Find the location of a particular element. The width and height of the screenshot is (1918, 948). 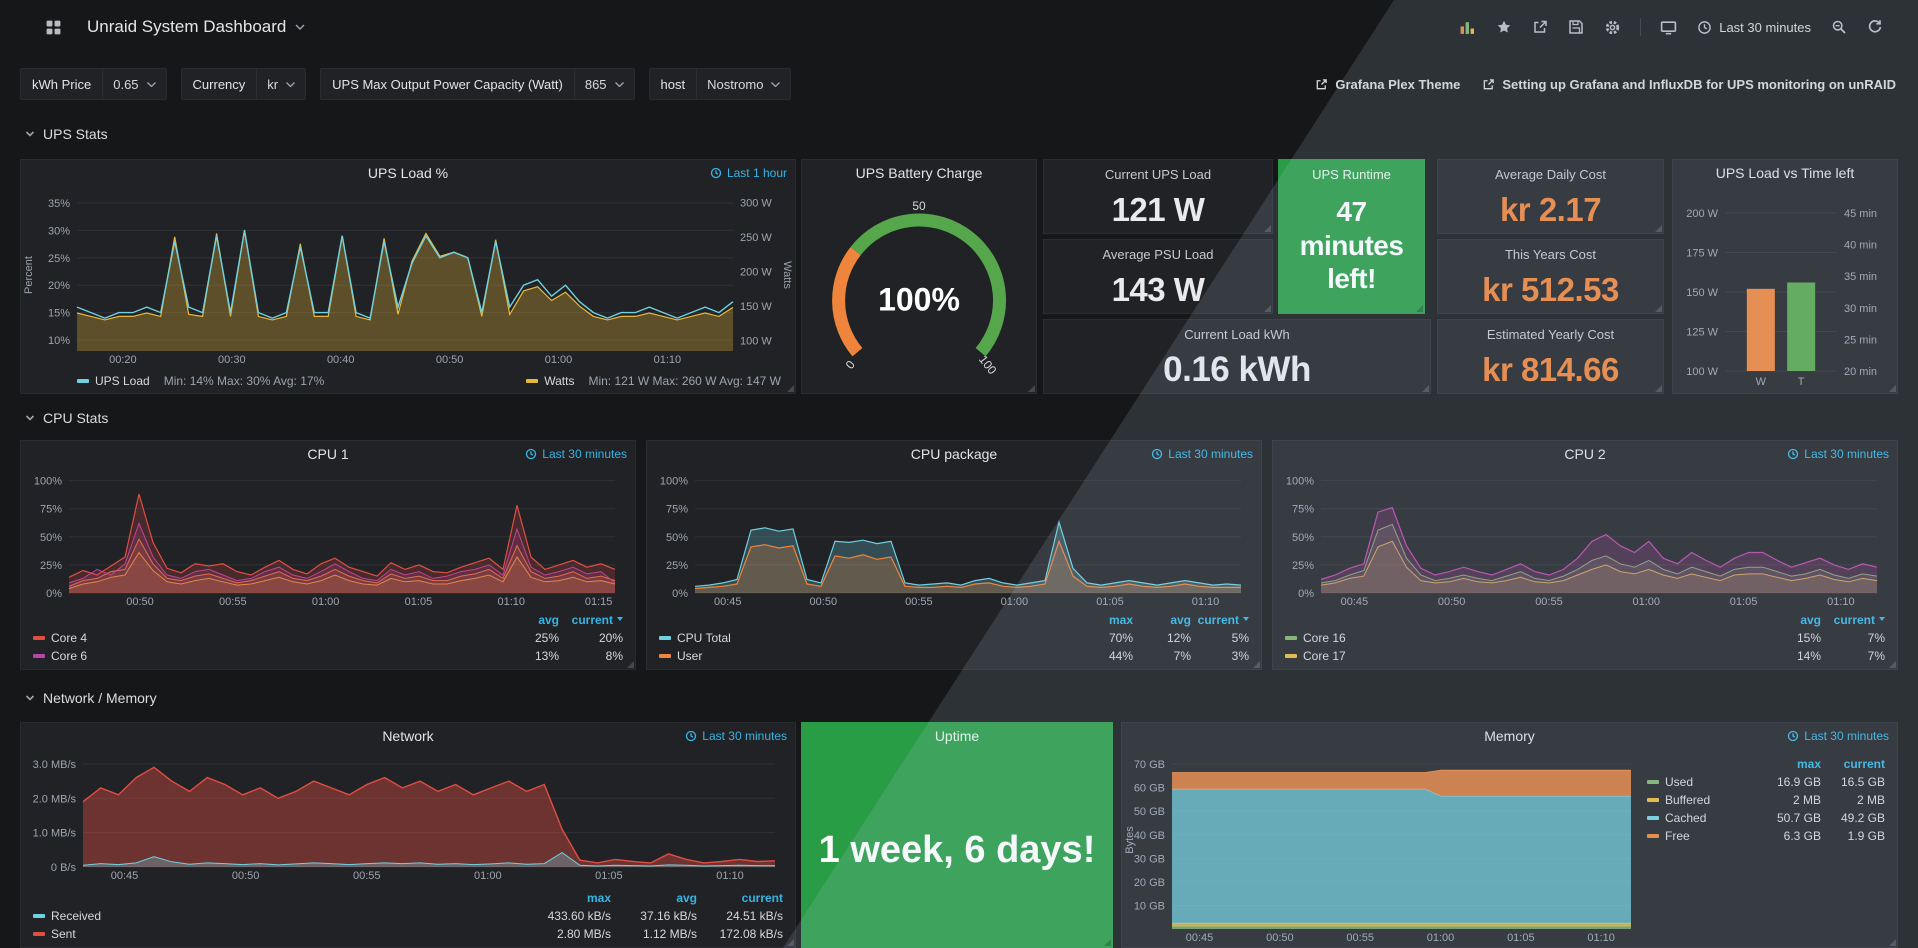

legend-value: 24.51 kB/s is located at coordinates (754, 916).